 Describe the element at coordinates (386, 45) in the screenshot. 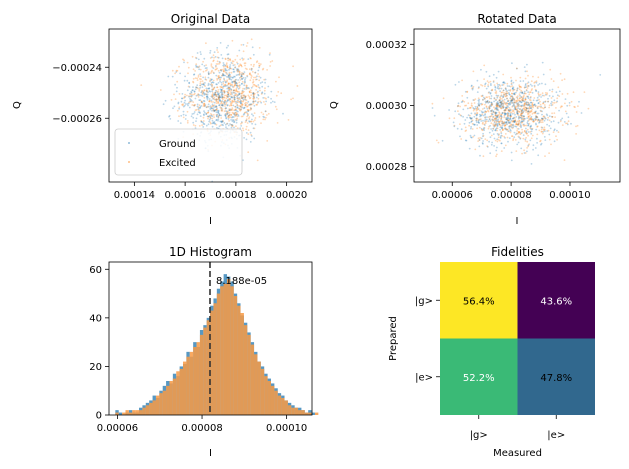

I see `y-tick-label: 0.00032` at that location.